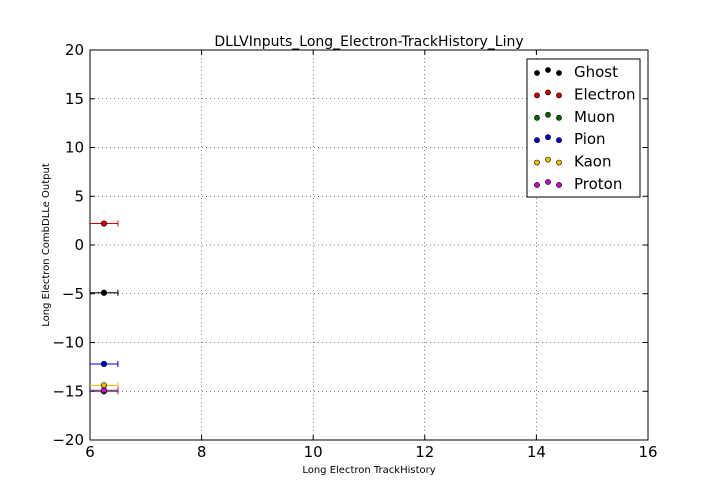 The image size is (720, 504). Describe the element at coordinates (68, 391) in the screenshot. I see `y-tick-label: −15` at that location.